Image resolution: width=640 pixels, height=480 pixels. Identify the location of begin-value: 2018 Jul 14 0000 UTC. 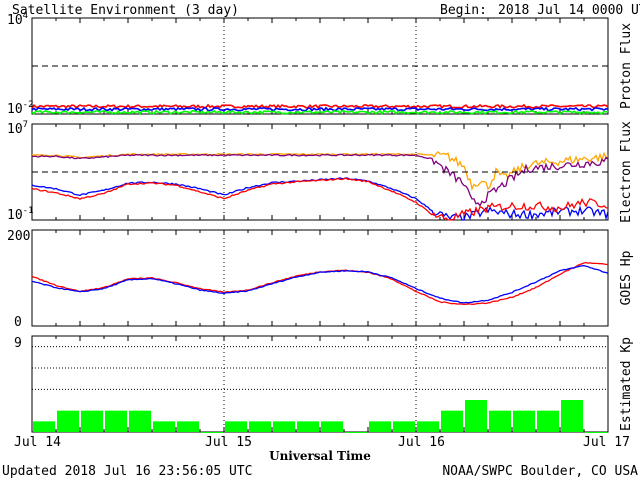
(569, 10).